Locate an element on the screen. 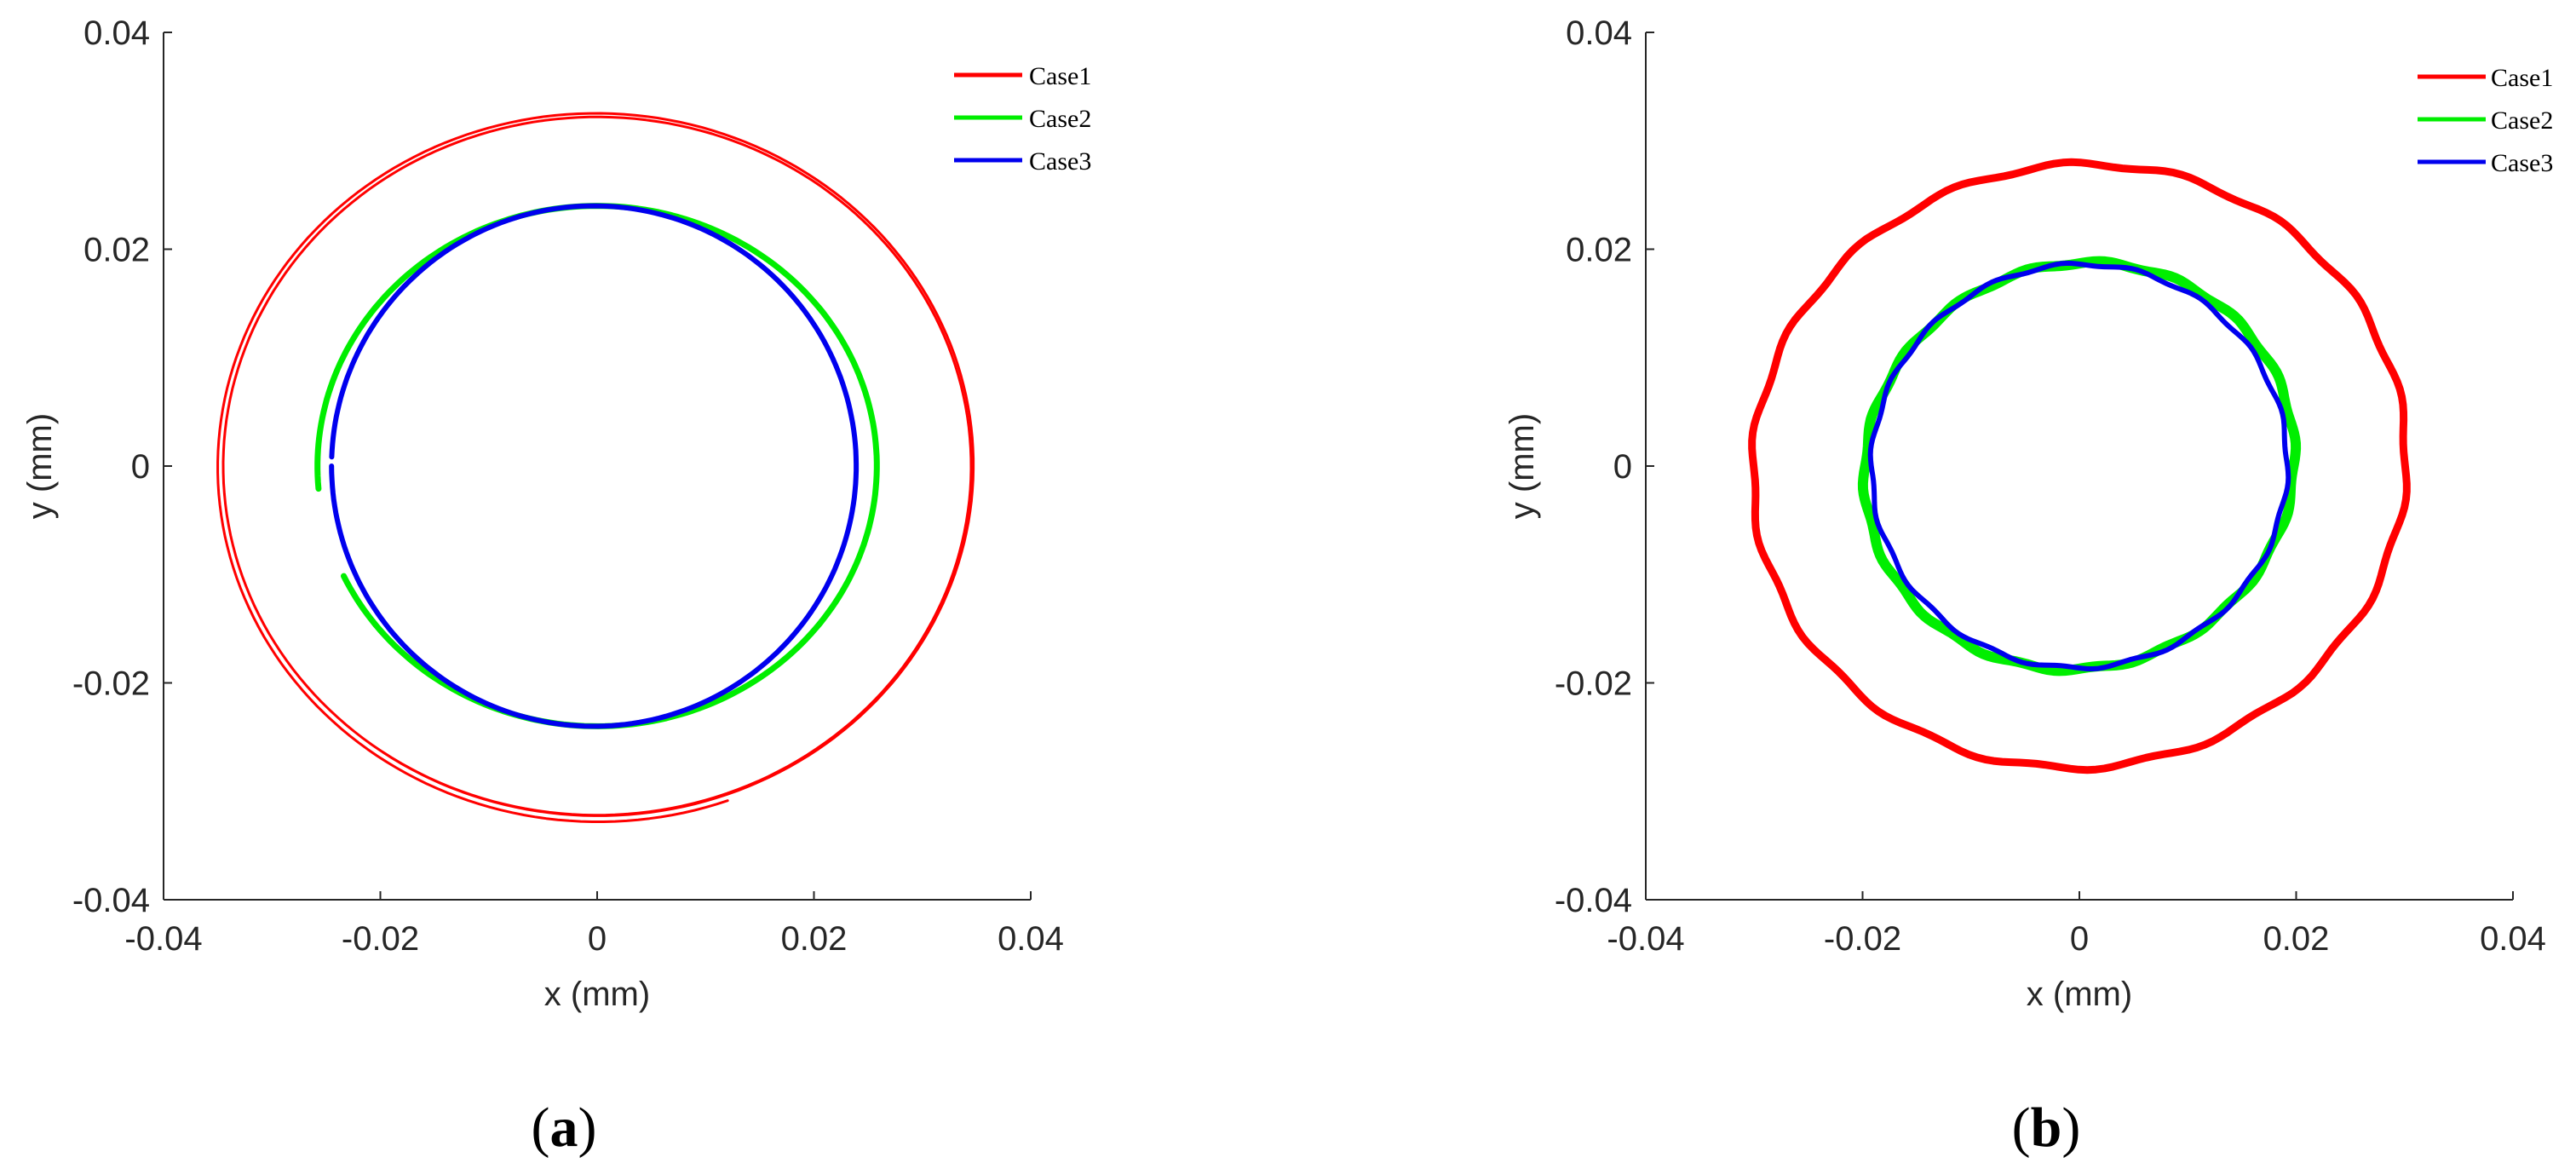 Image resolution: width=2576 pixels, height=1163 pixels. y-ticks-a is located at coordinates (168, 466).